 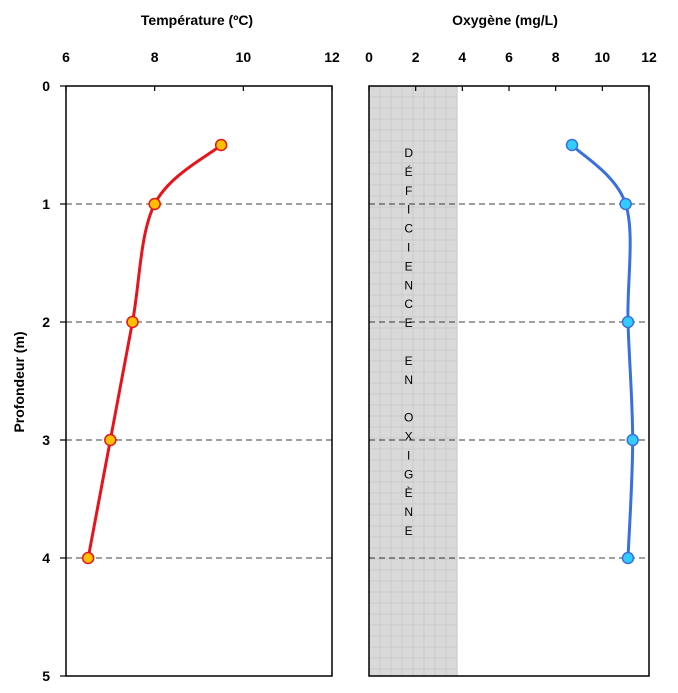 I want to click on depth-tick-label: 4, so click(x=46, y=558).